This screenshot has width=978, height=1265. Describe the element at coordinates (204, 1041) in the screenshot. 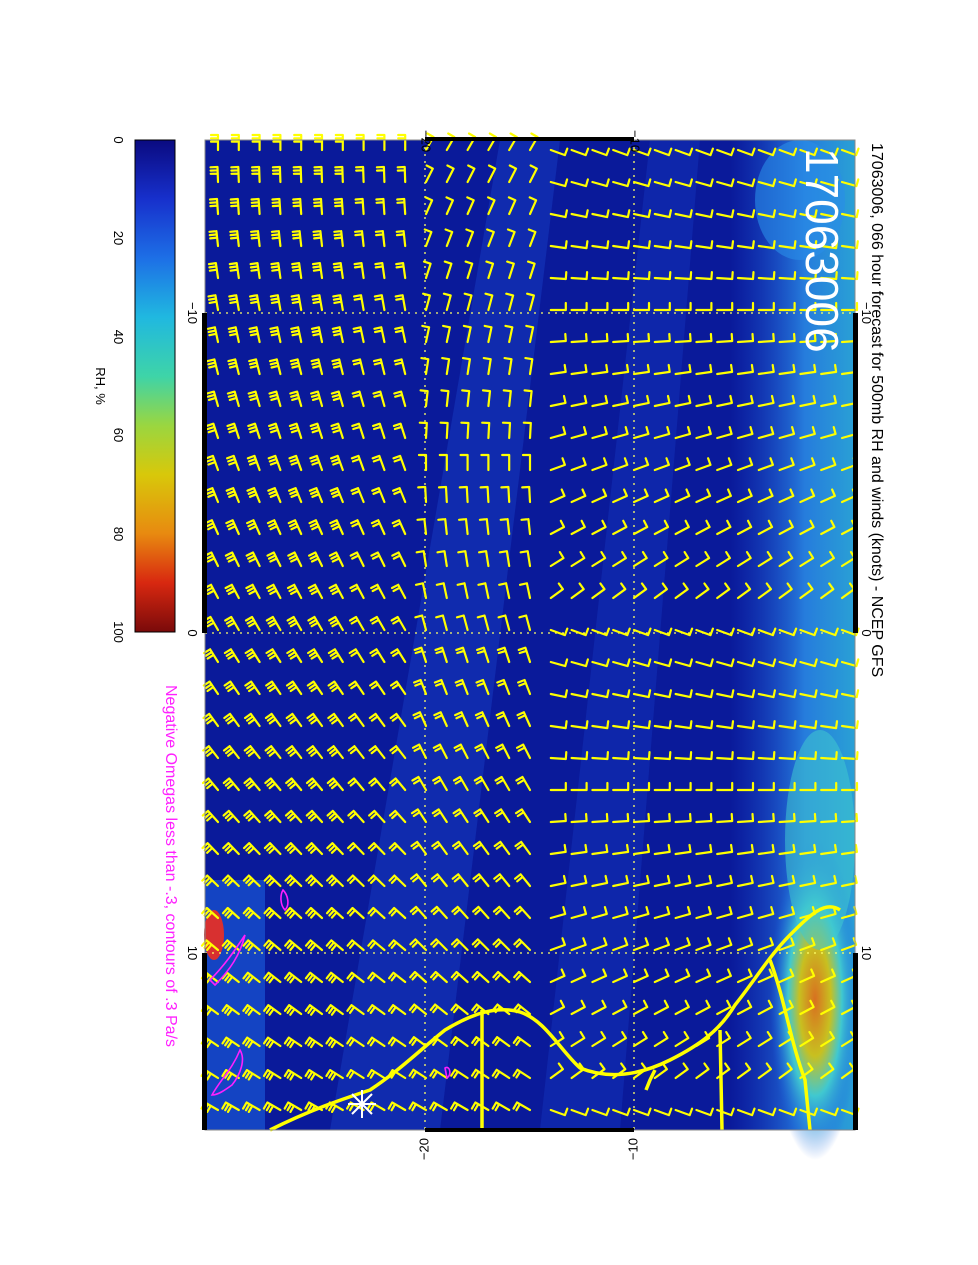

I see `axis-bar-left-bottom` at that location.